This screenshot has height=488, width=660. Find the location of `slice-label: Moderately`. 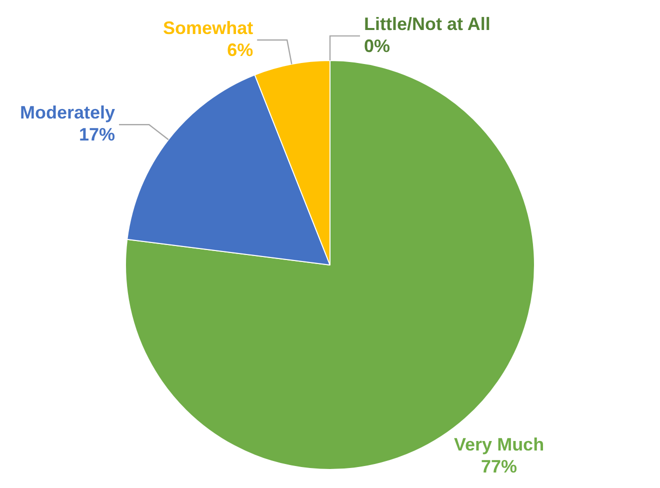

slice-label: Moderately is located at coordinates (68, 112).